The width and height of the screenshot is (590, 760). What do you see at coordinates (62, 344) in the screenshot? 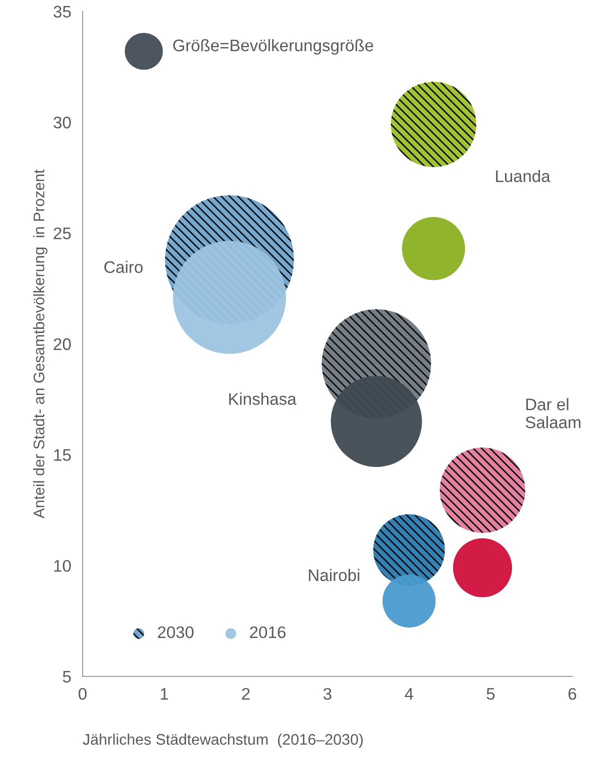
I see `y-tick-label: 20` at bounding box center [62, 344].